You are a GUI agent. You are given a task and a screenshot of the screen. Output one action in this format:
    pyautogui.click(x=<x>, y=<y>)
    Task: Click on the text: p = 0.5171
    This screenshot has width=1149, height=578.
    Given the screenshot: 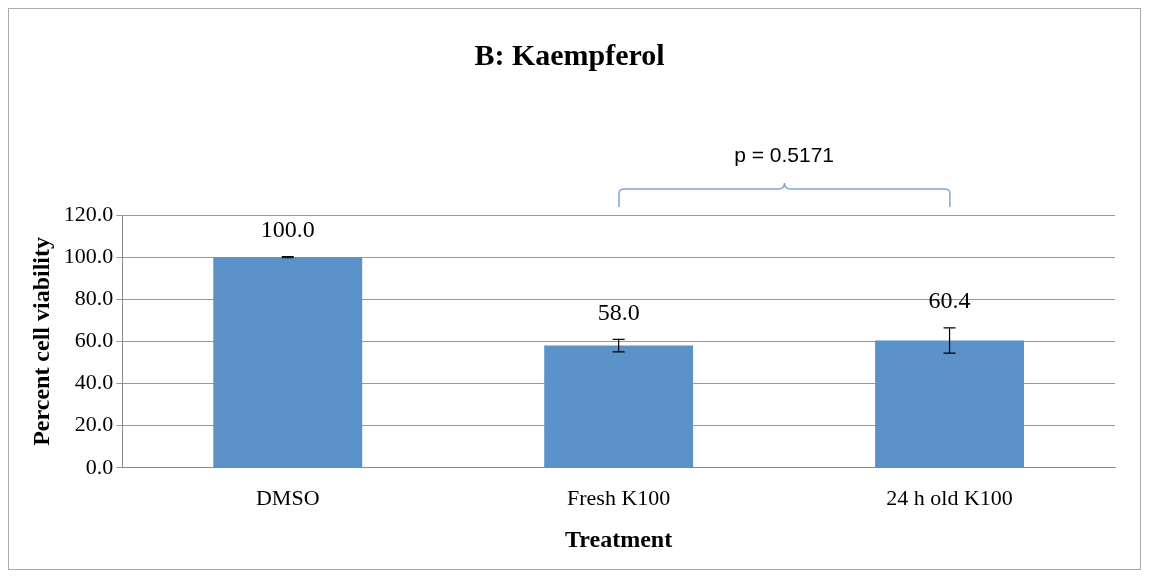 What is the action you would take?
    pyautogui.click(x=784, y=155)
    